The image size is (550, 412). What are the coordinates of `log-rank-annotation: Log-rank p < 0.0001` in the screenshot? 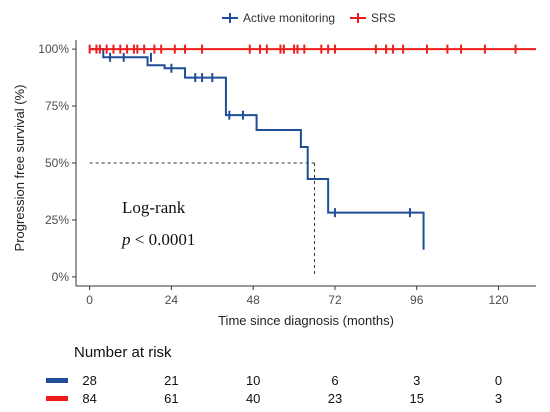 It's located at (158, 223).